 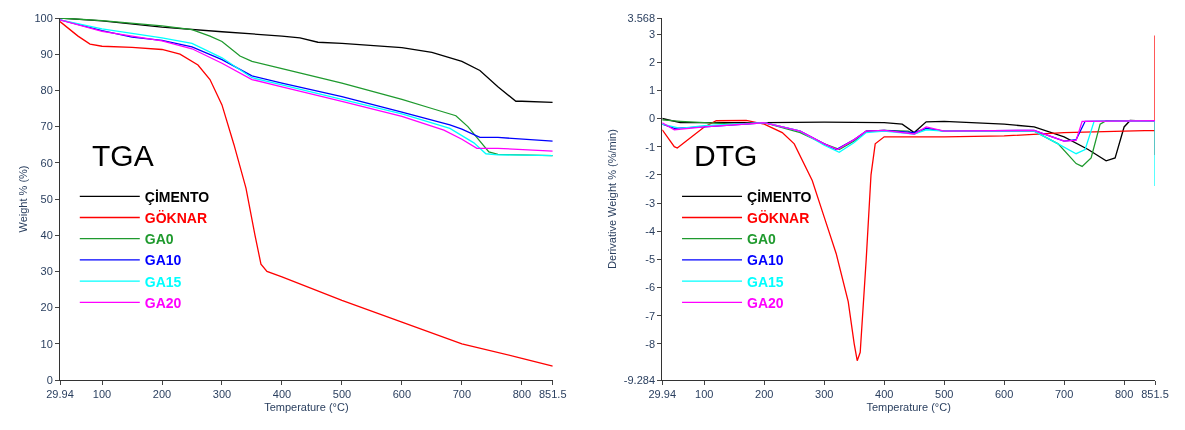 What do you see at coordinates (123, 155) in the screenshot?
I see `annotation: TGA` at bounding box center [123, 155].